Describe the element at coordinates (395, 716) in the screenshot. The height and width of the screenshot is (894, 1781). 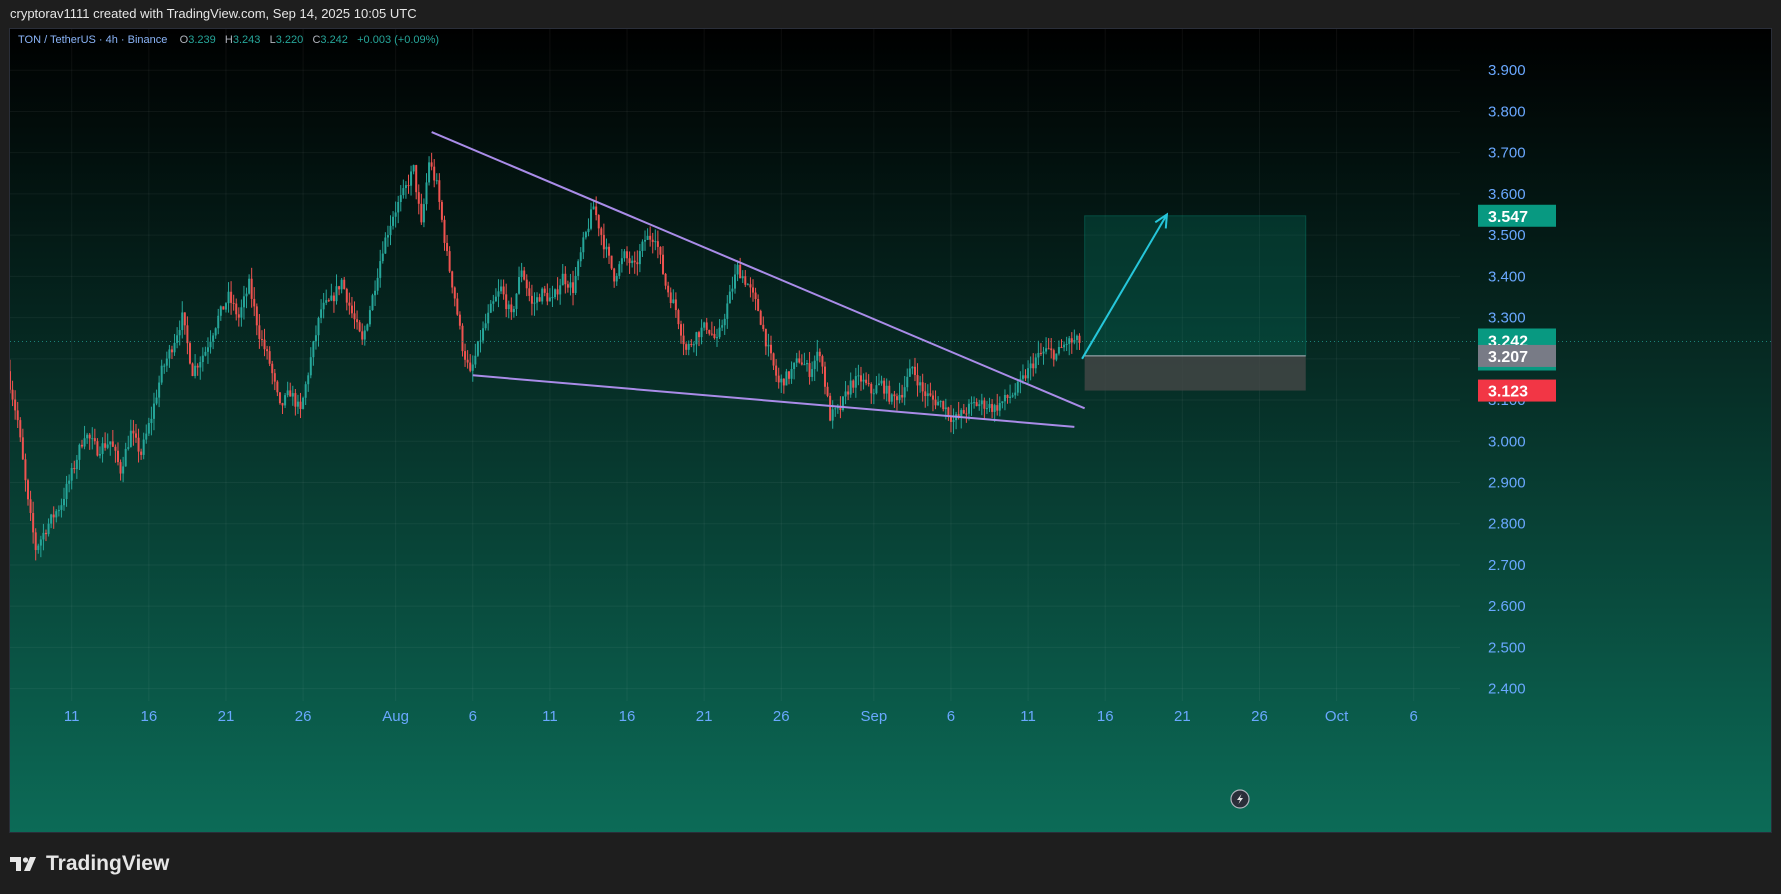
I see `time-tick-label: Aug` at that location.